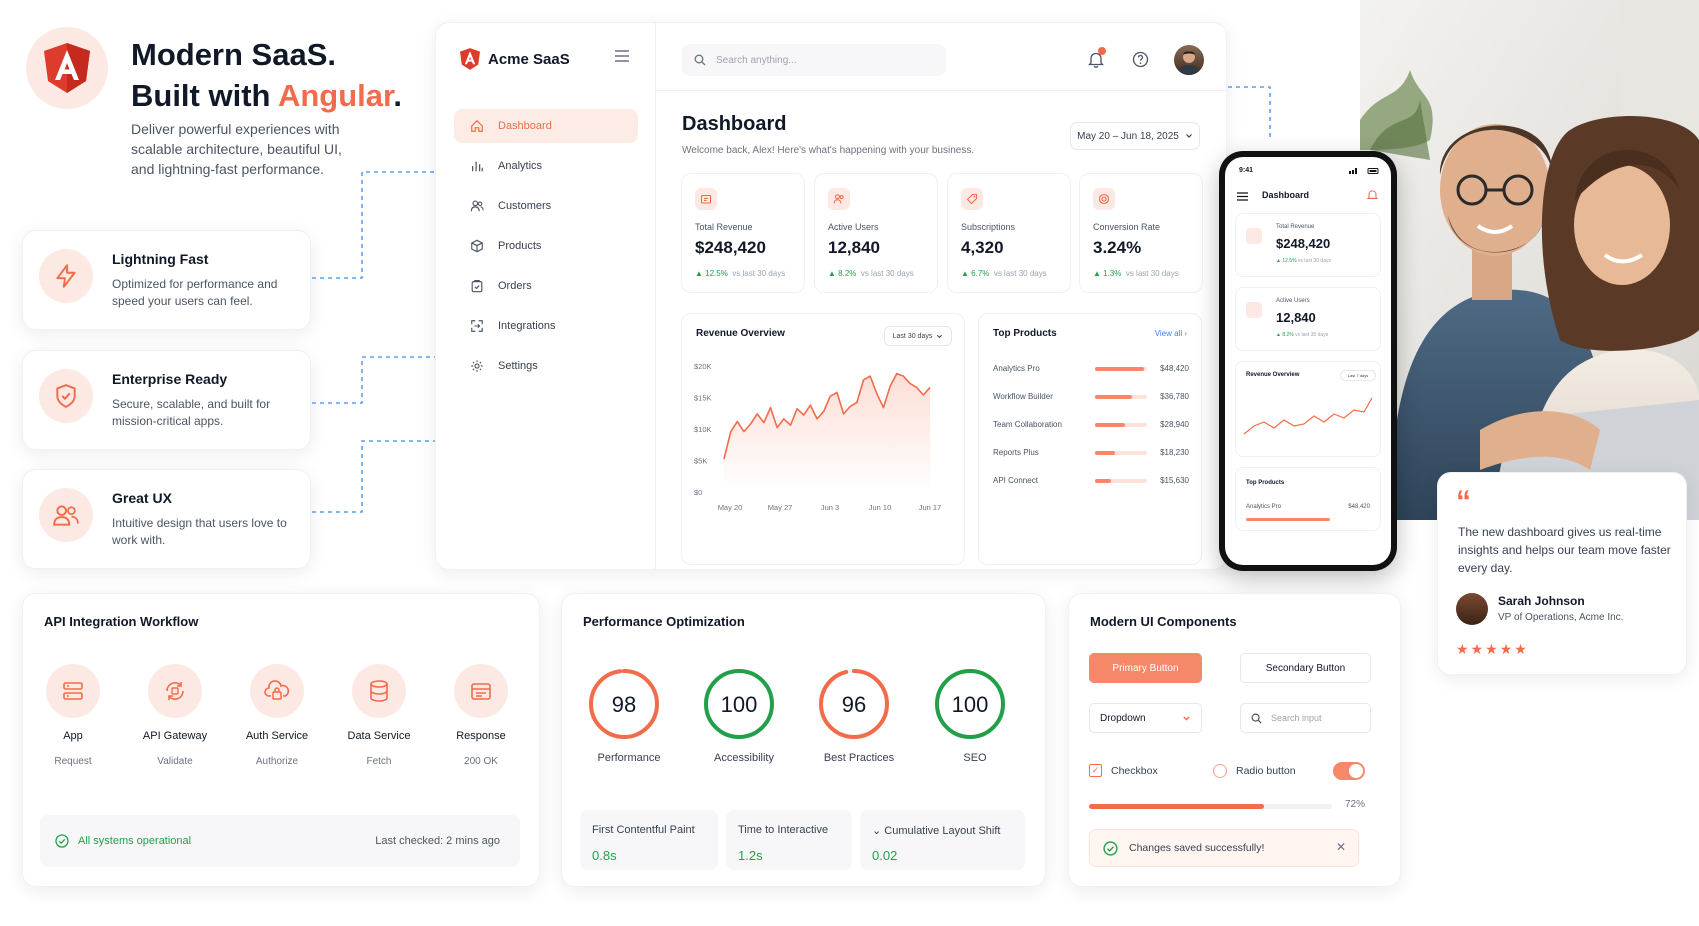 This screenshot has width=1699, height=926. Describe the element at coordinates (942, 840) in the screenshot. I see `metric-cls: ⌄ Cumulative Layout Shift 0.02` at that location.